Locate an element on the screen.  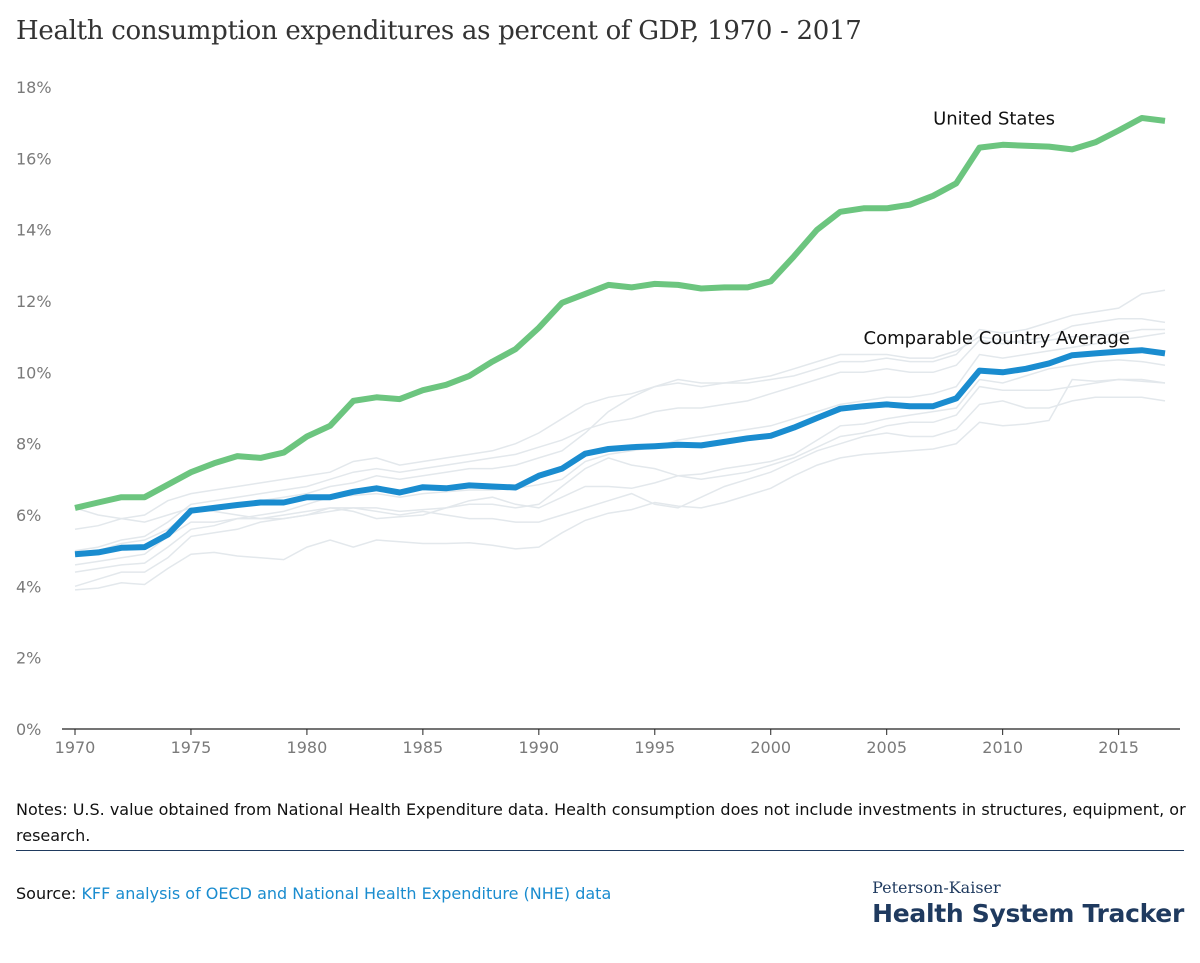
series-label: United States is located at coordinates (994, 118).